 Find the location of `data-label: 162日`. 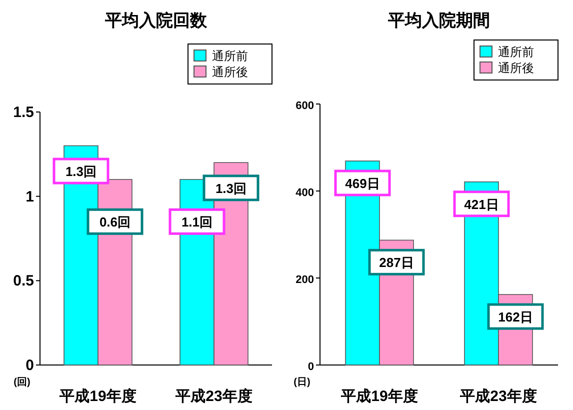

data-label: 162日 is located at coordinates (515, 317).